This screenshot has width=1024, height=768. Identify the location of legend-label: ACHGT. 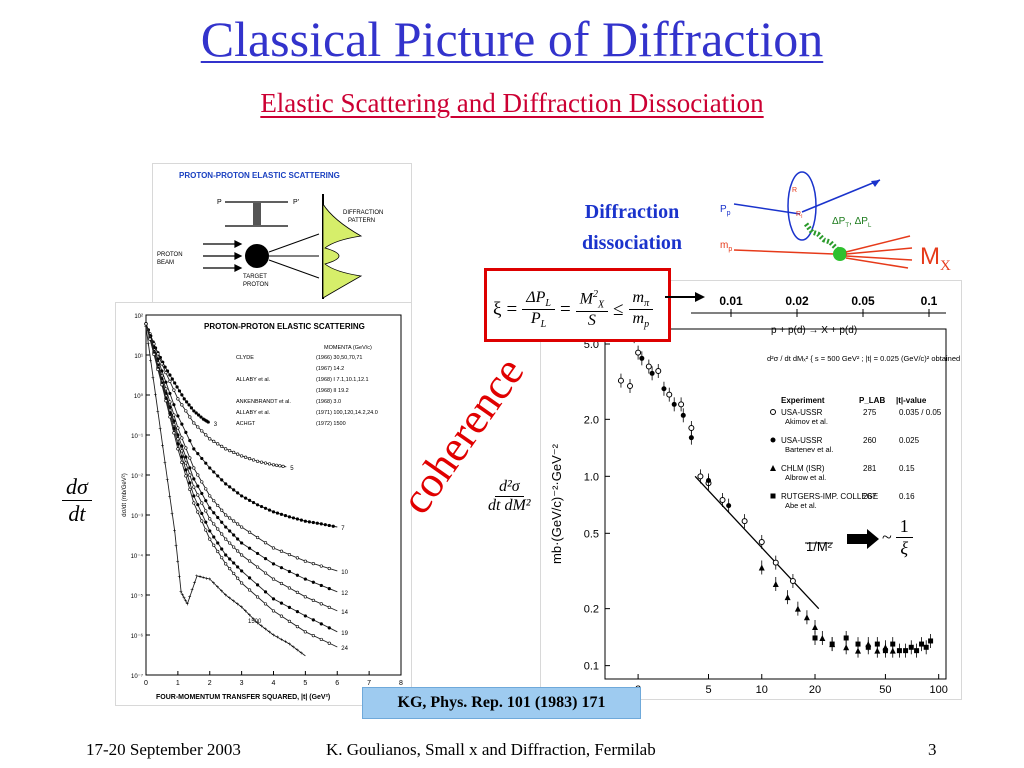
(246, 424).